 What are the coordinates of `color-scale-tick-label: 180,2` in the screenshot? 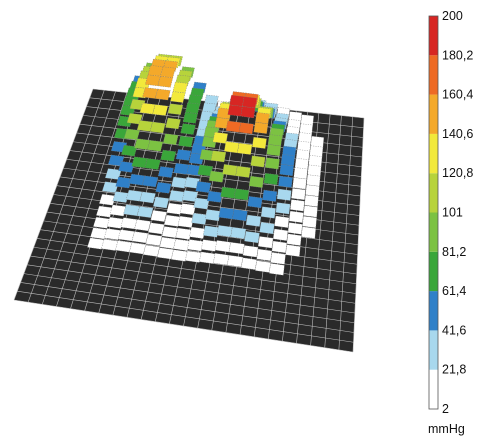 It's located at (457, 55).